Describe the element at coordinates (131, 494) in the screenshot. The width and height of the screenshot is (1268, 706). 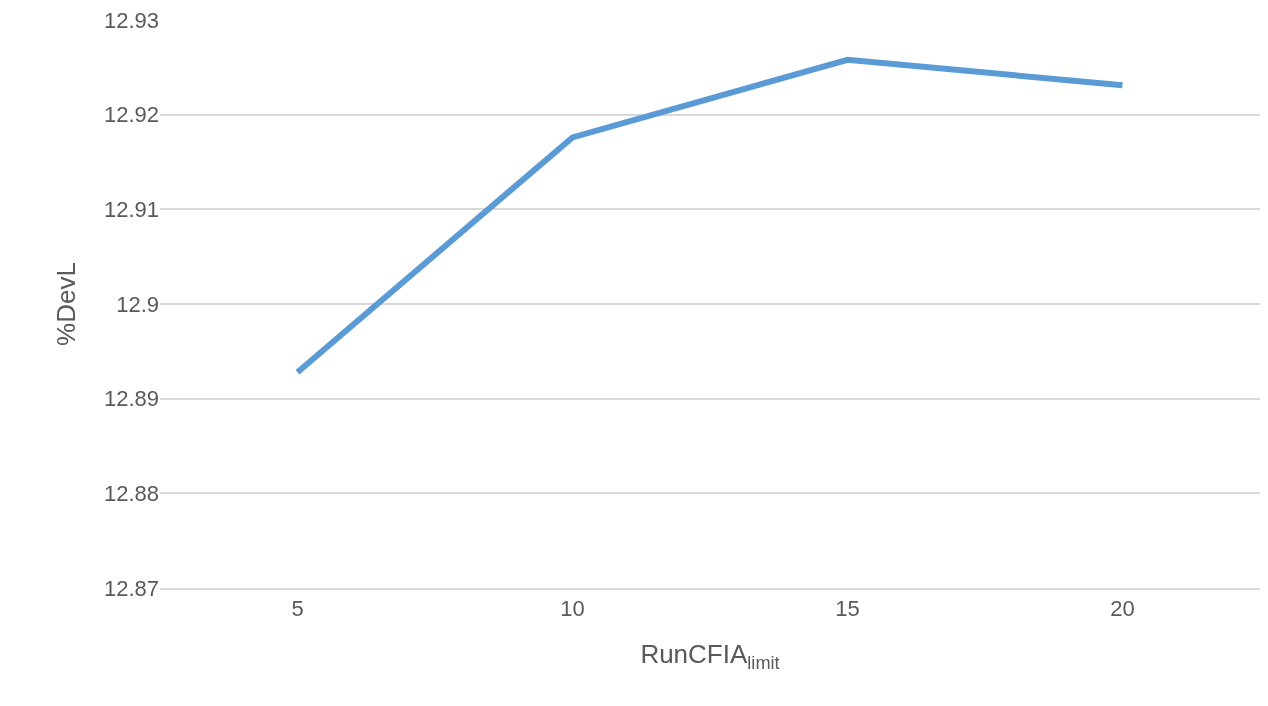
I see `y-tick-label: 12.88` at that location.